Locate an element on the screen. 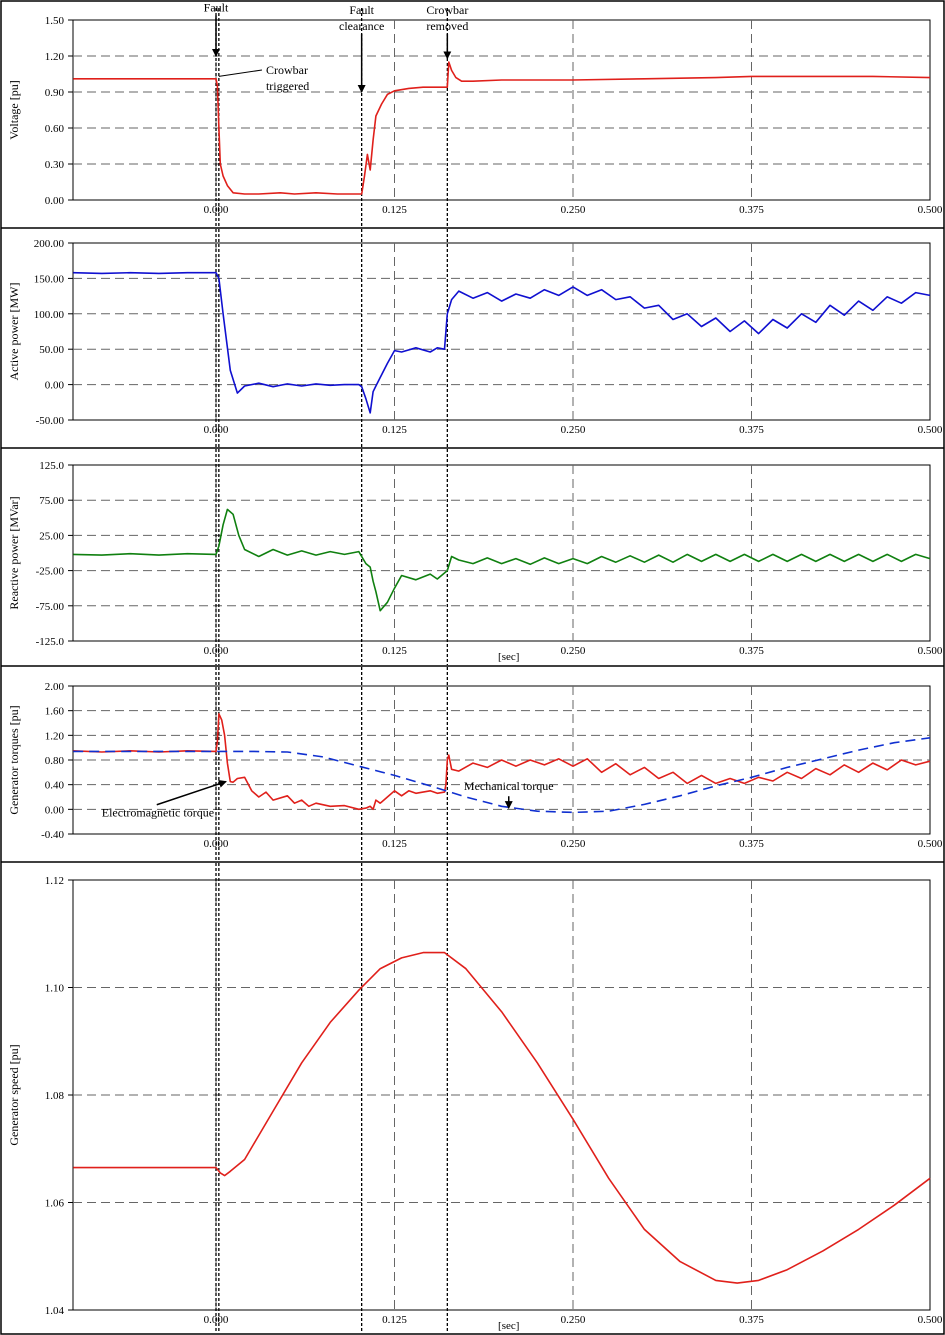 The width and height of the screenshot is (945, 1335). y-tick-label: 0.30 is located at coordinates (55, 165).